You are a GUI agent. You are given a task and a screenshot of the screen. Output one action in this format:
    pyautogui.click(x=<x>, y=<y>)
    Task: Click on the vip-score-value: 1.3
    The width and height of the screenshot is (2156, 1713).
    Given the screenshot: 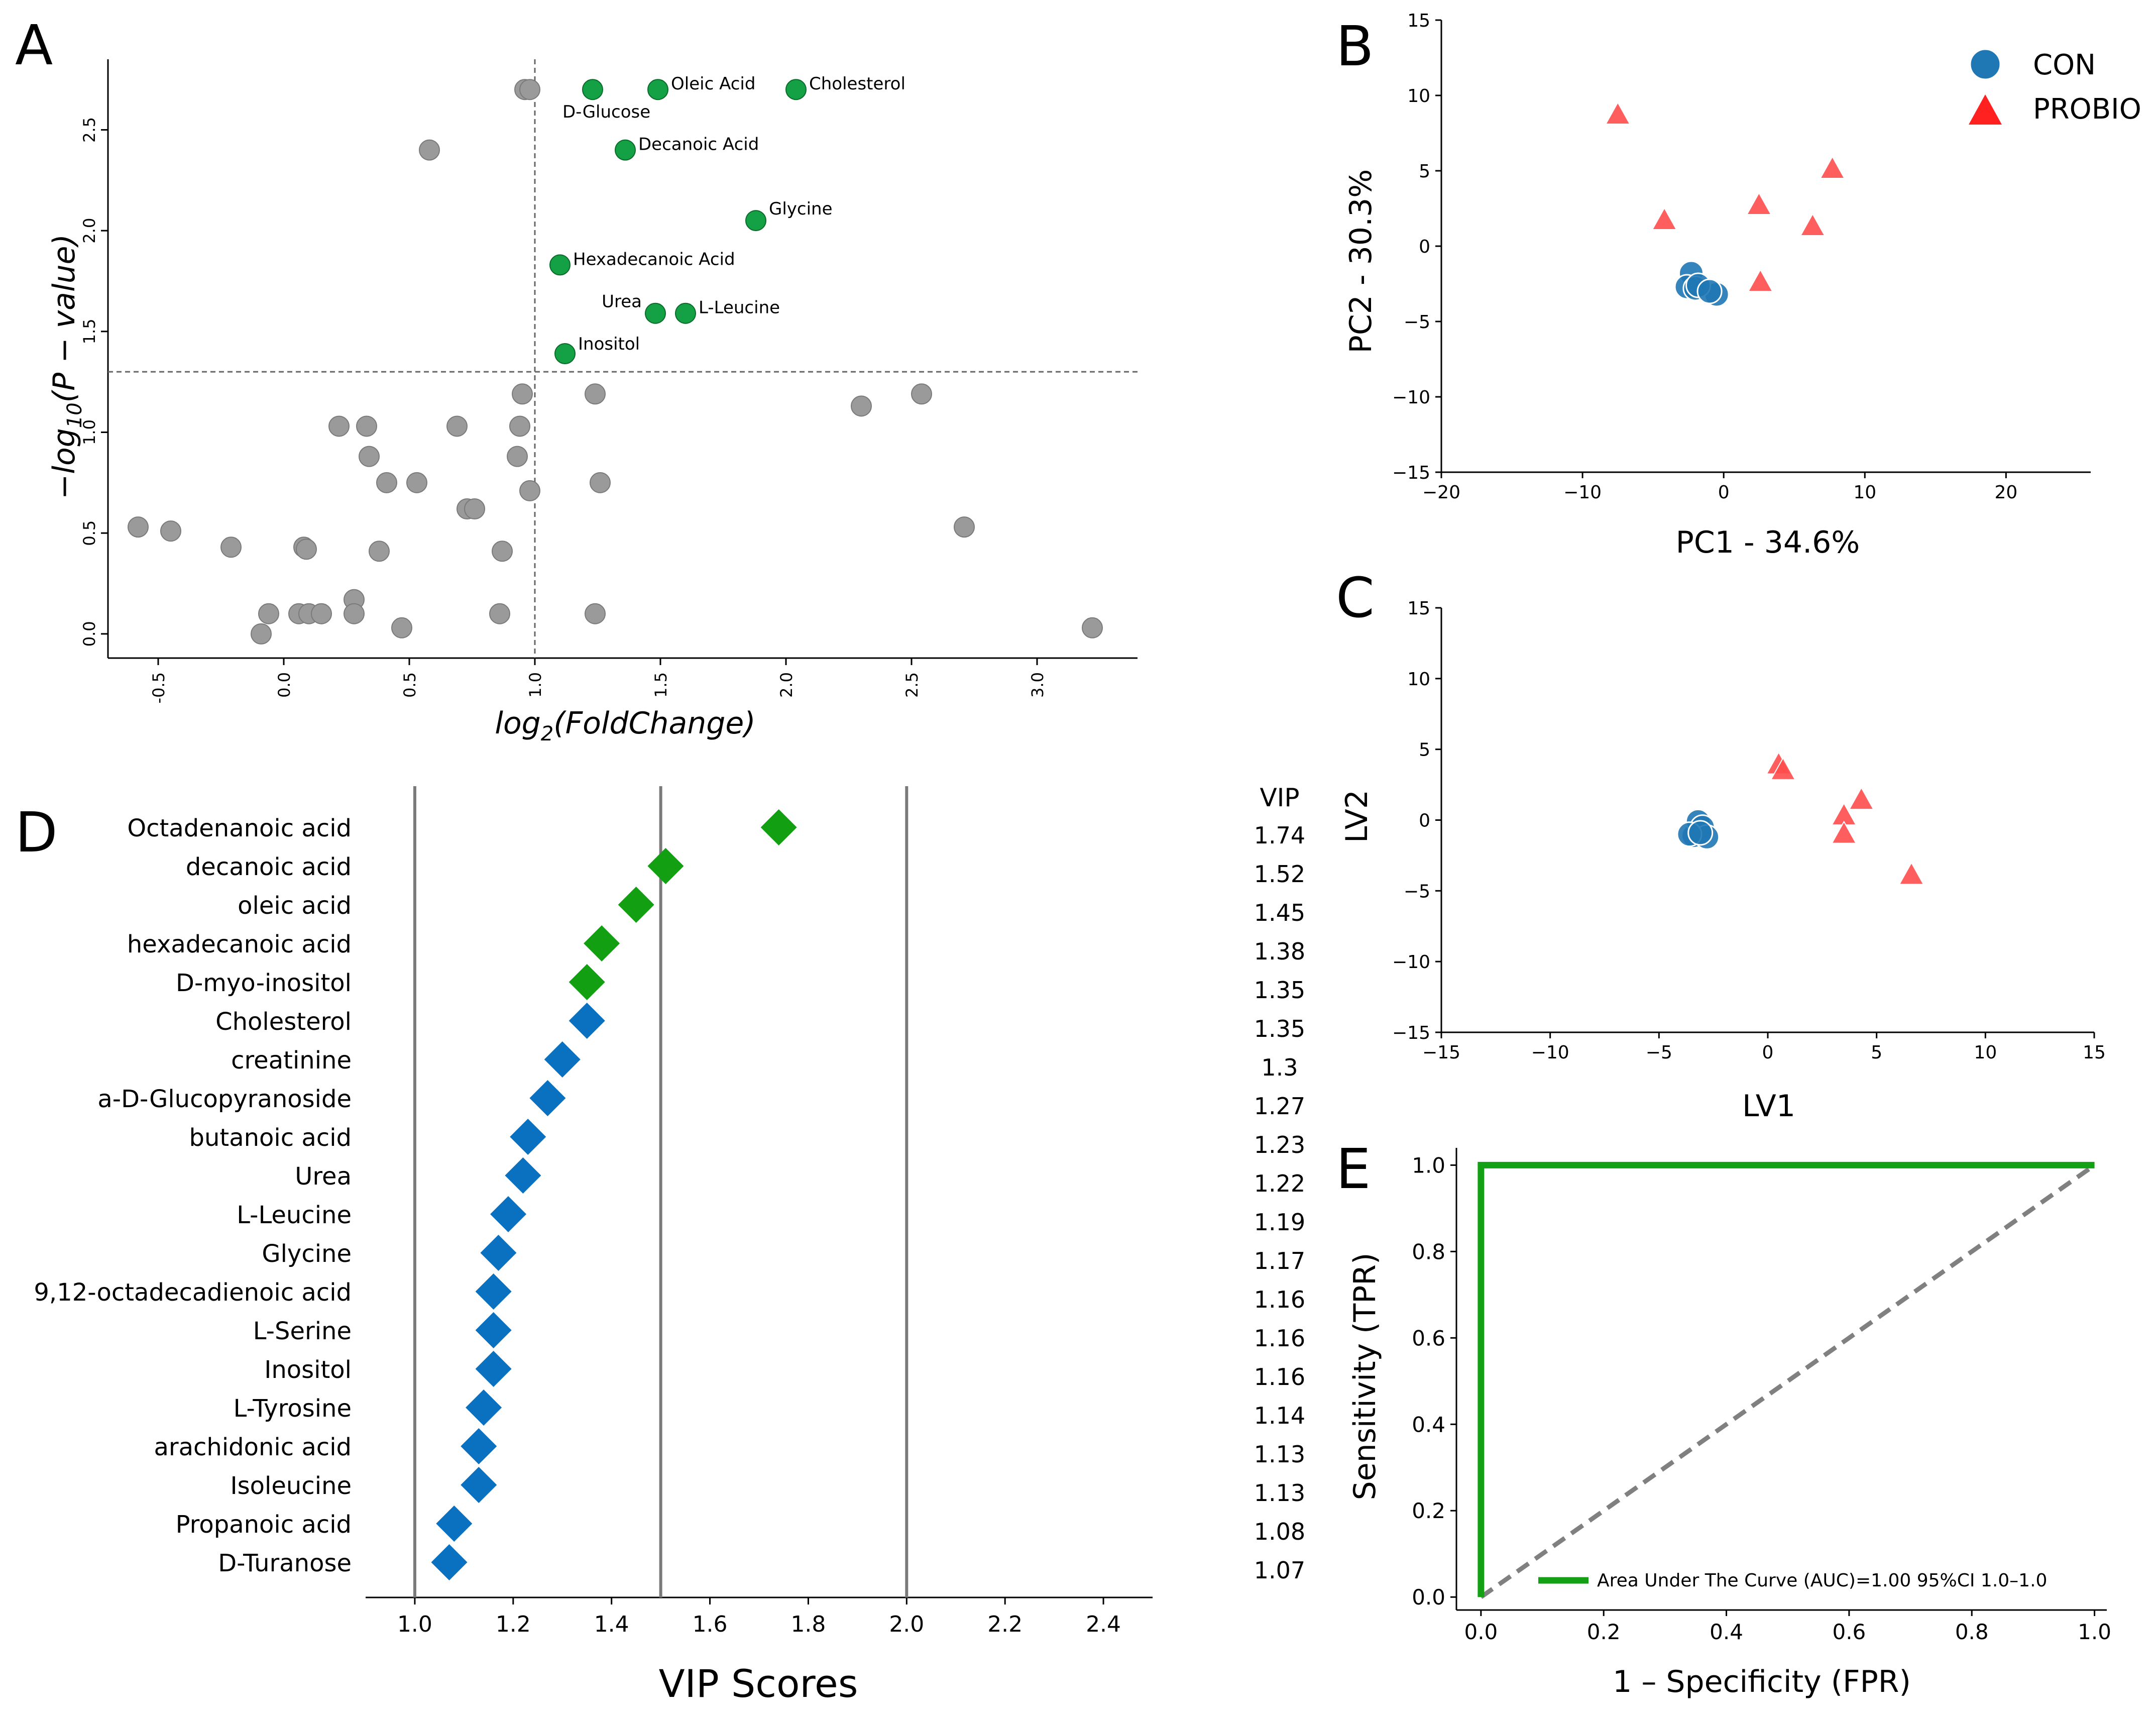 What is the action you would take?
    pyautogui.click(x=1279, y=1067)
    